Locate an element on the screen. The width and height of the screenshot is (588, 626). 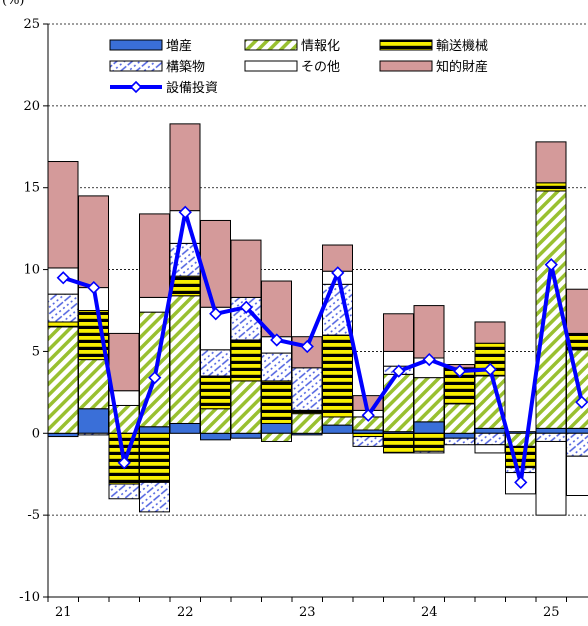
y-tick-label: -10 is located at coordinates (29, 597).